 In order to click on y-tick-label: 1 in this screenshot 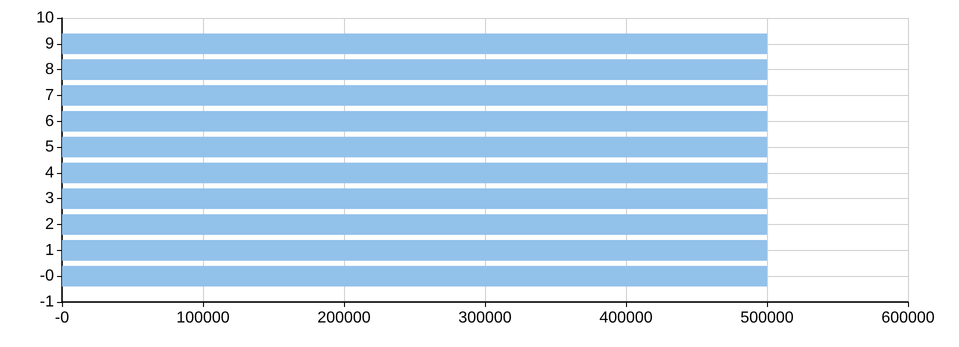, I will do `click(49, 250)`.